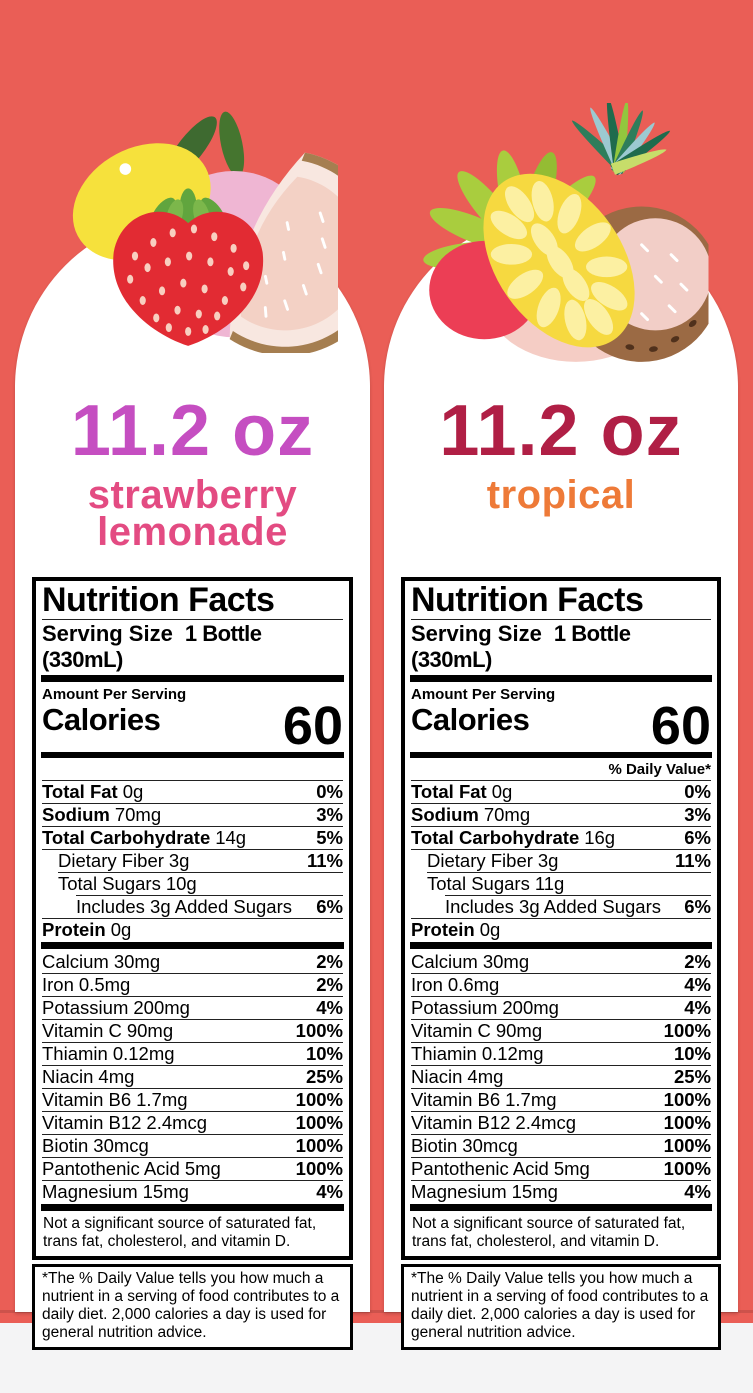 Image resolution: width=753 pixels, height=1393 pixels. Describe the element at coordinates (192, 769) in the screenshot. I see `daily-value-header` at that location.